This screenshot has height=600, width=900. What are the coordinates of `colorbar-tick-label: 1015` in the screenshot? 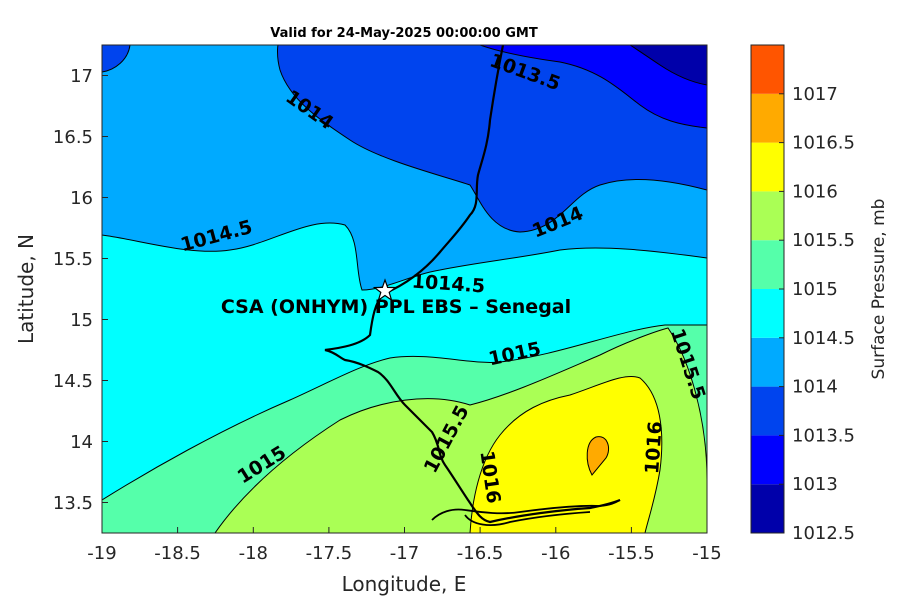 It's located at (815, 289).